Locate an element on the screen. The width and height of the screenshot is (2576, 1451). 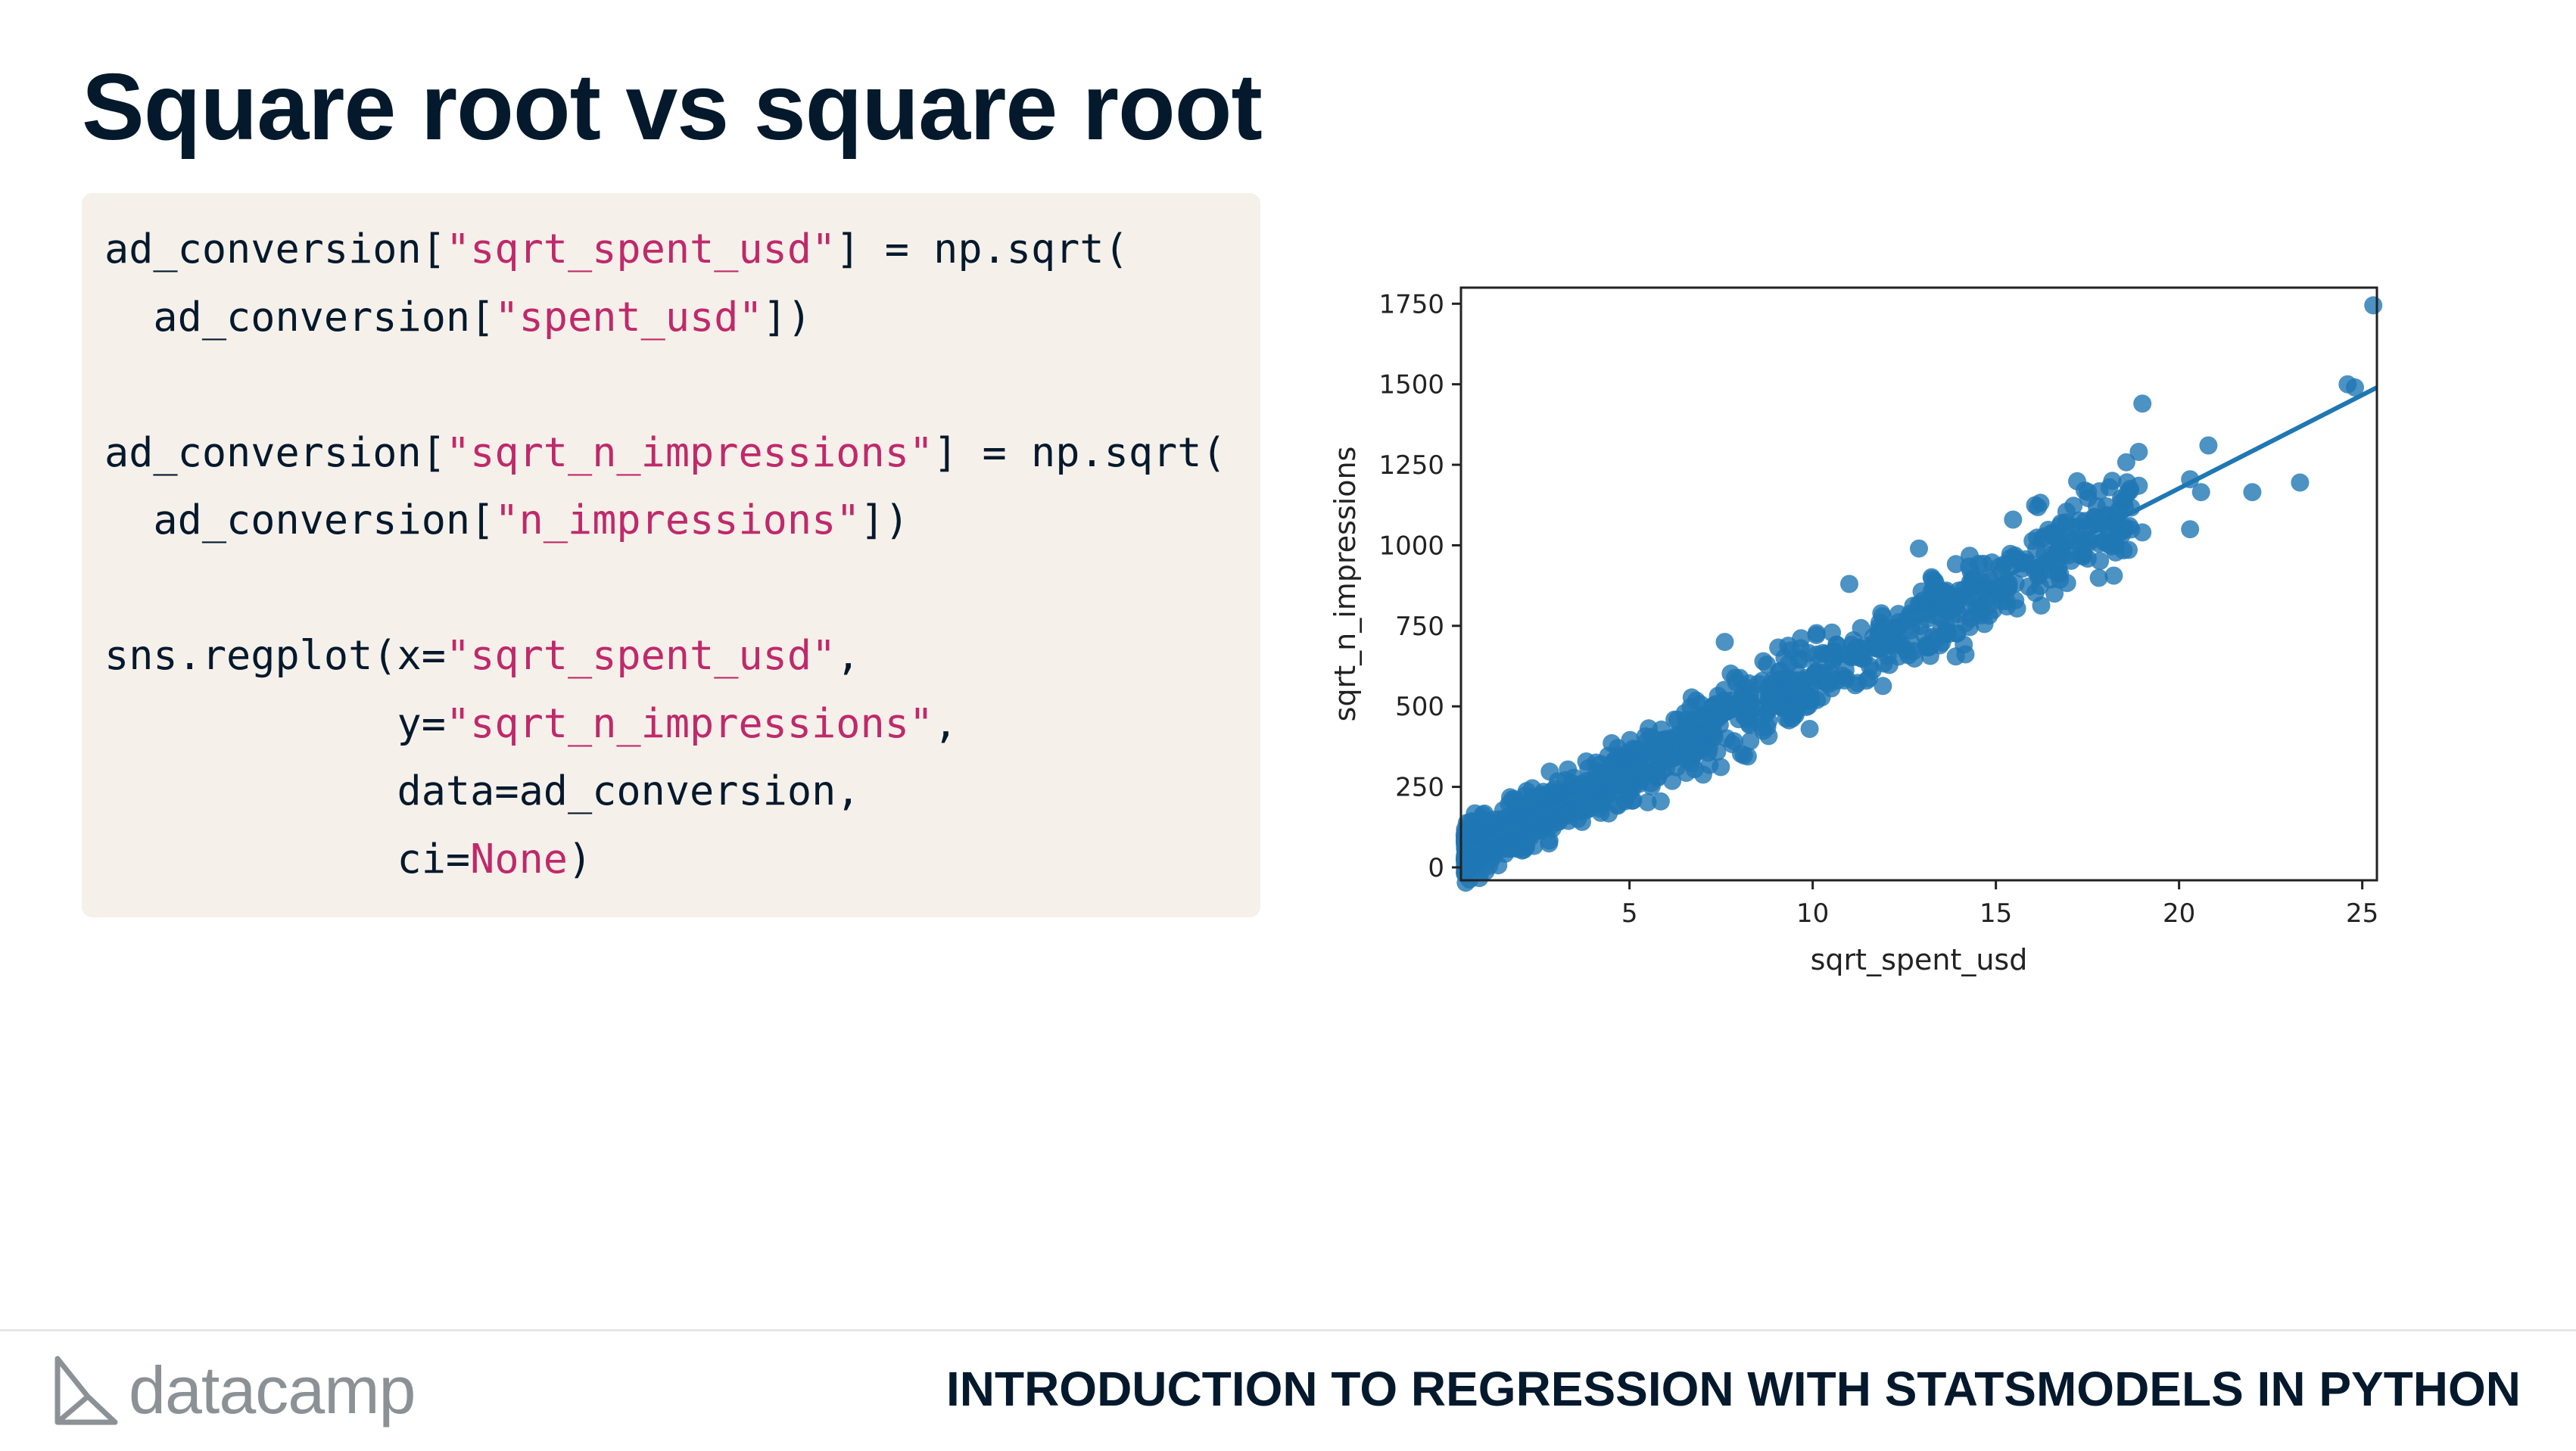
y-tick-label: 750 is located at coordinates (1419, 627).